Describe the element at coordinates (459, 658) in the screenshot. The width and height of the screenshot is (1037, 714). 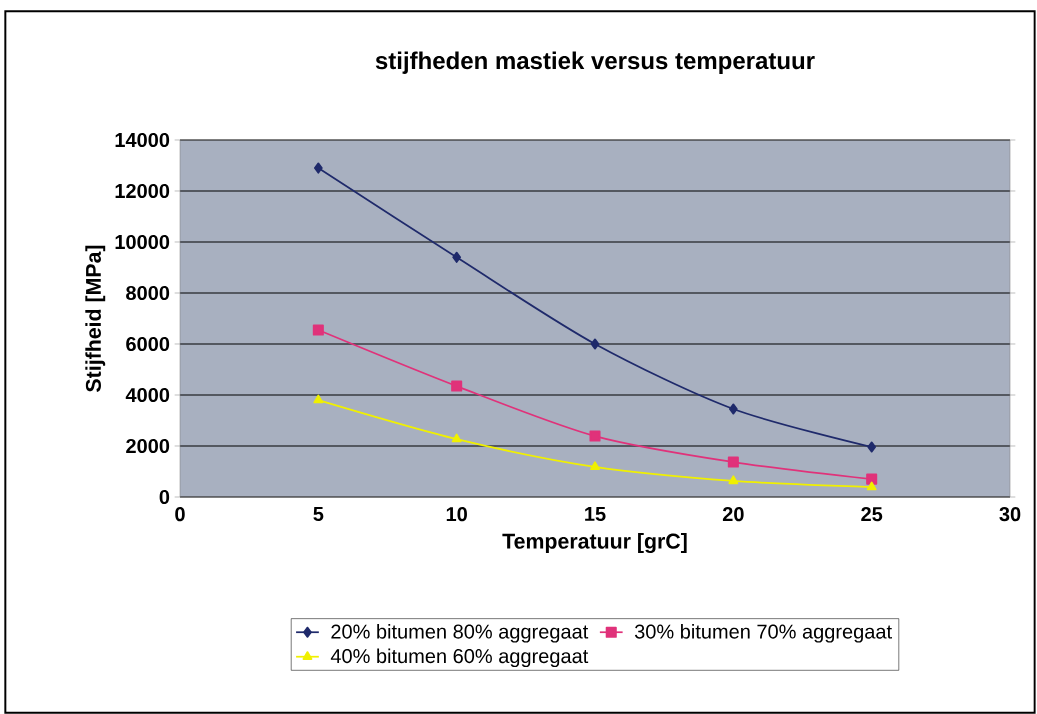
I see `legend-label: 40% bitumen 60% aggregaat` at that location.